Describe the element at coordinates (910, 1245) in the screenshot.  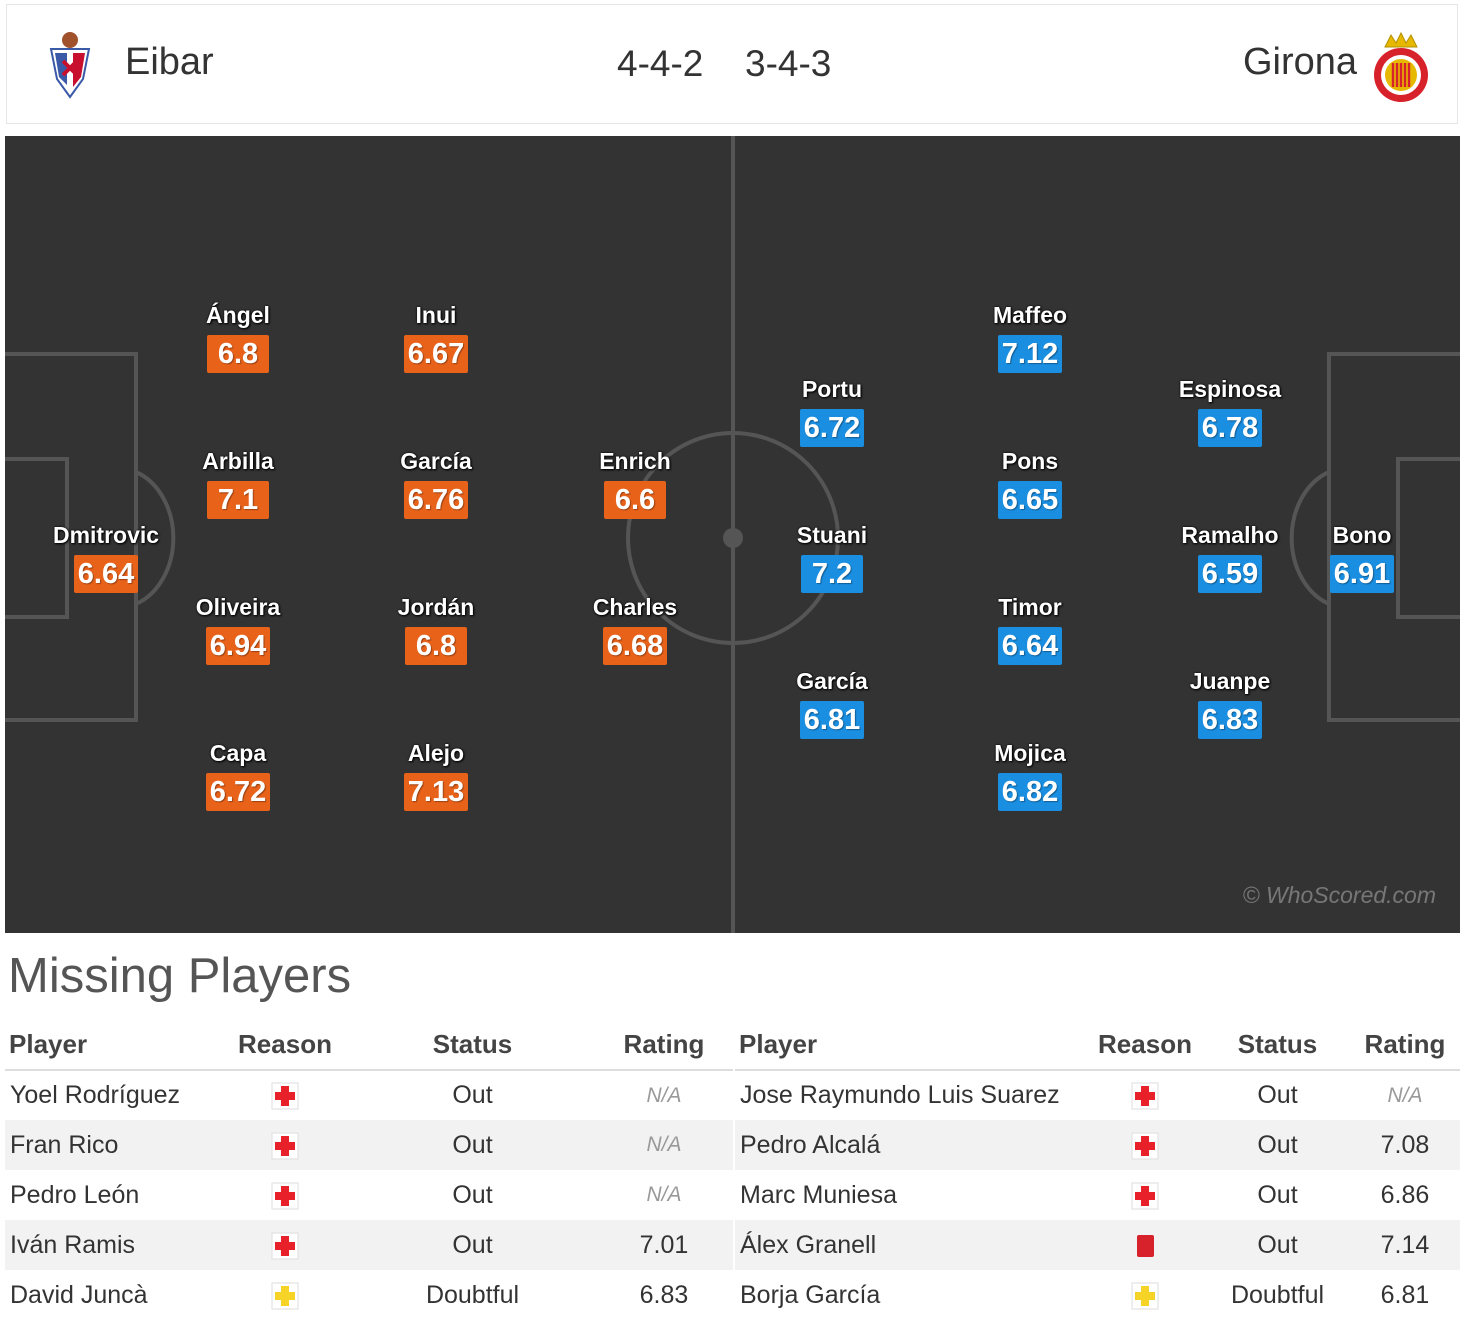
I see `missing-player-name: Álex Granell` at that location.